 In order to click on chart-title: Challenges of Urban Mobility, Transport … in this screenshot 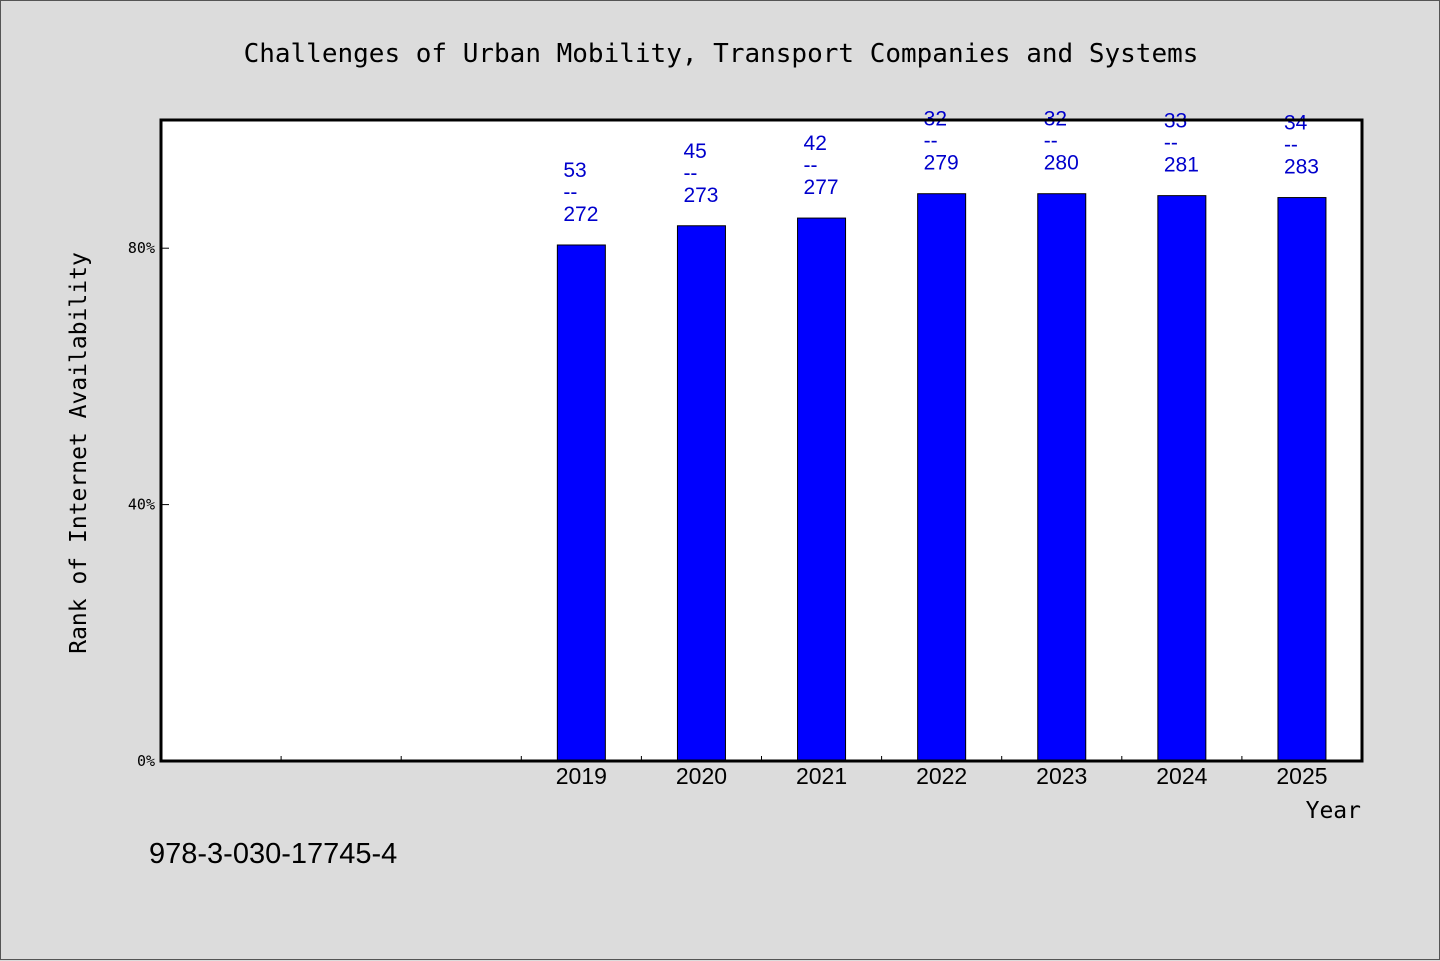, I will do `click(721, 54)`.